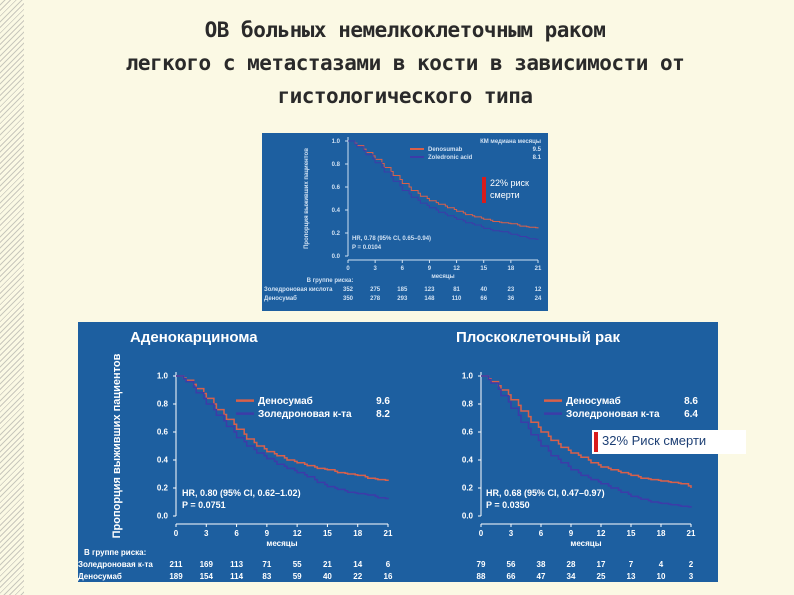  Describe the element at coordinates (207, 576) in the screenshot. I see `at-risk-value: 154` at that location.